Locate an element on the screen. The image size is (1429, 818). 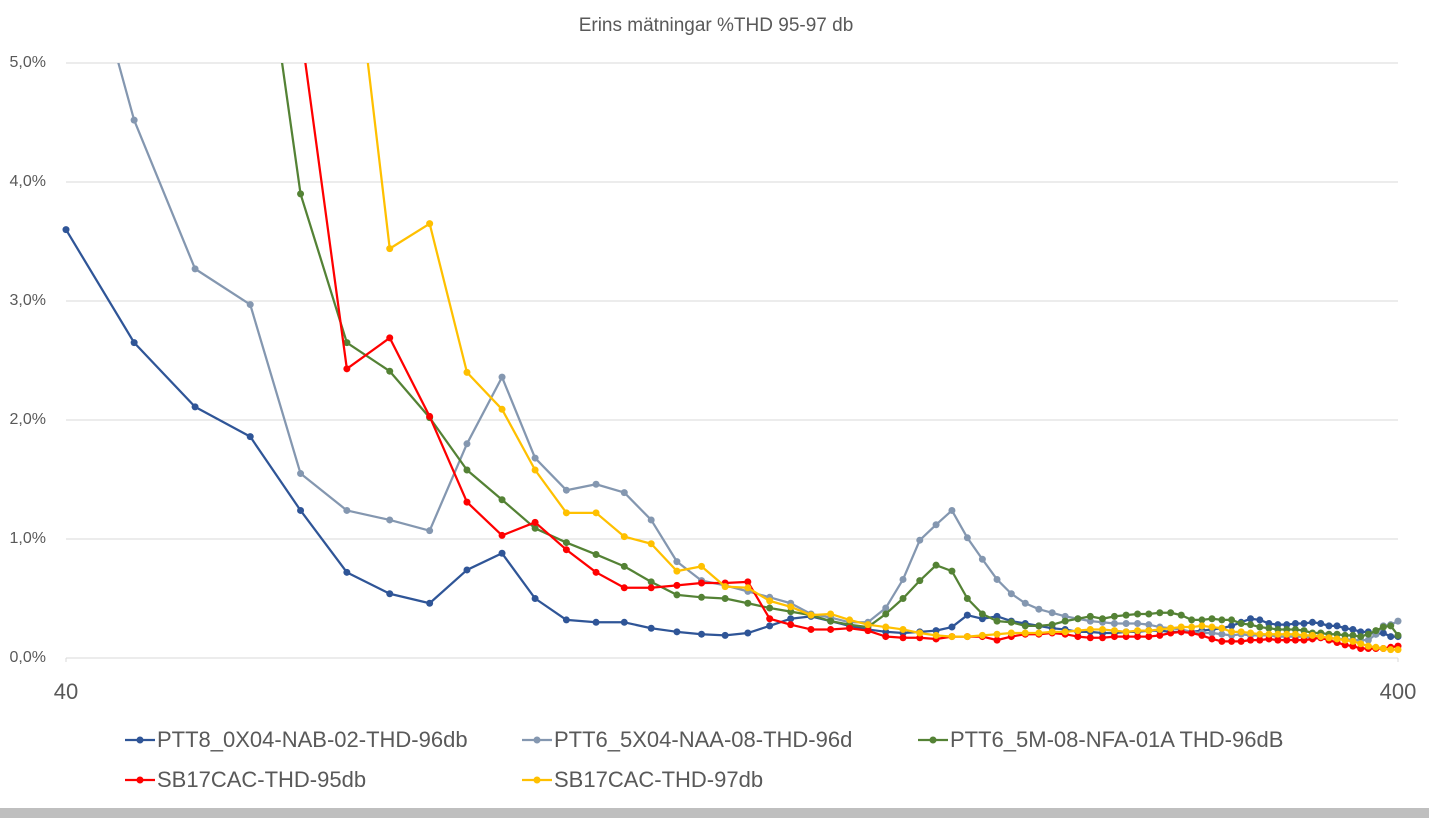
legend-label: SB17CAC-THD-95db is located at coordinates (261, 779).